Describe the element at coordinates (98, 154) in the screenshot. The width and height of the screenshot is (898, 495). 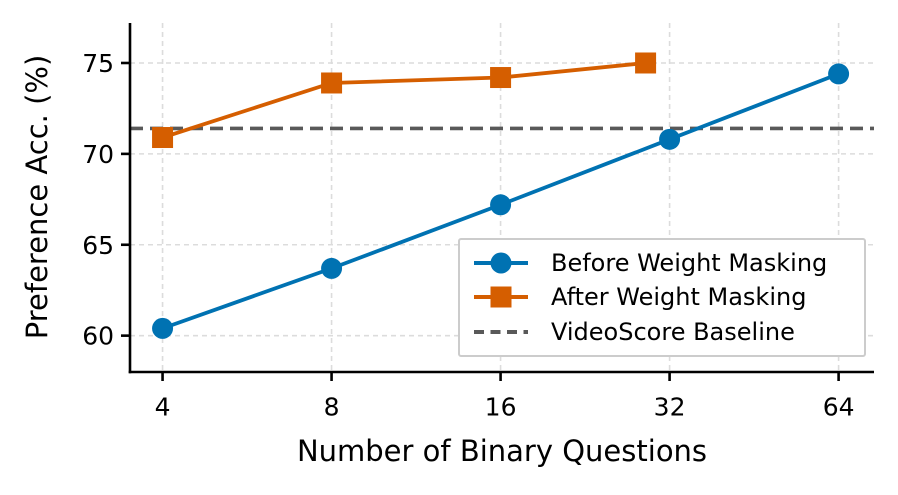
I see `y-tick-label: 70` at that location.